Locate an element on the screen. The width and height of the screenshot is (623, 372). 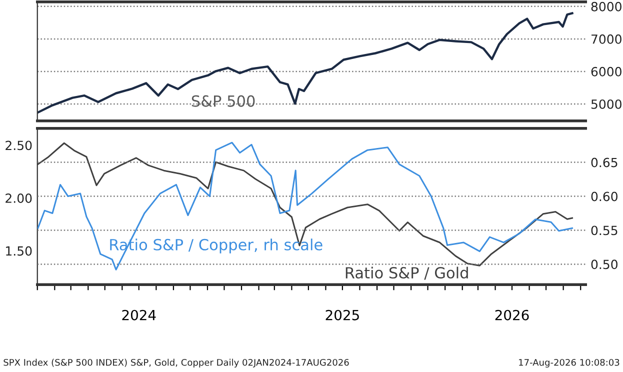
y2-tick-label: 0.55 is located at coordinates (604, 231).